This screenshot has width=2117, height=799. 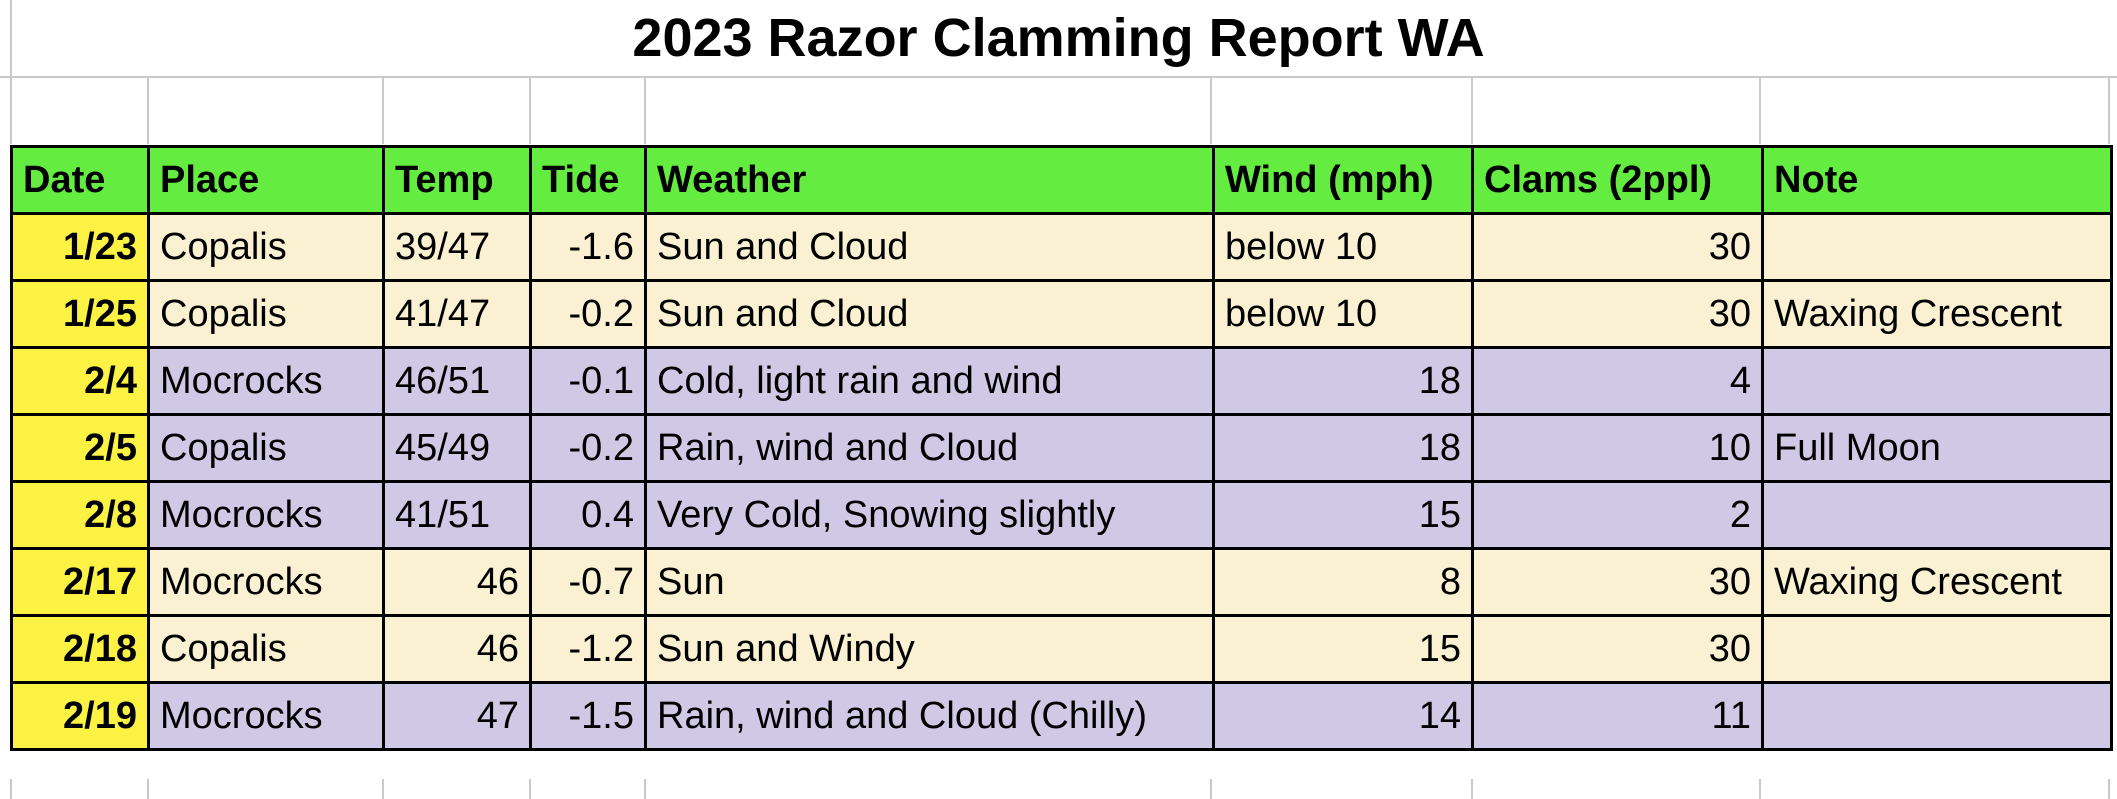 I want to click on cell-date: 2/18, so click(x=80, y=649).